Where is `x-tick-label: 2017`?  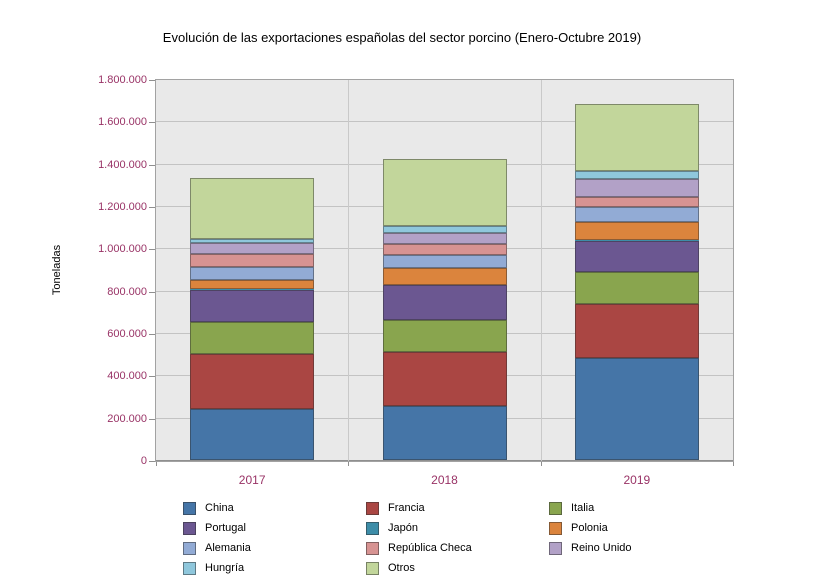 x-tick-label: 2017 is located at coordinates (252, 480).